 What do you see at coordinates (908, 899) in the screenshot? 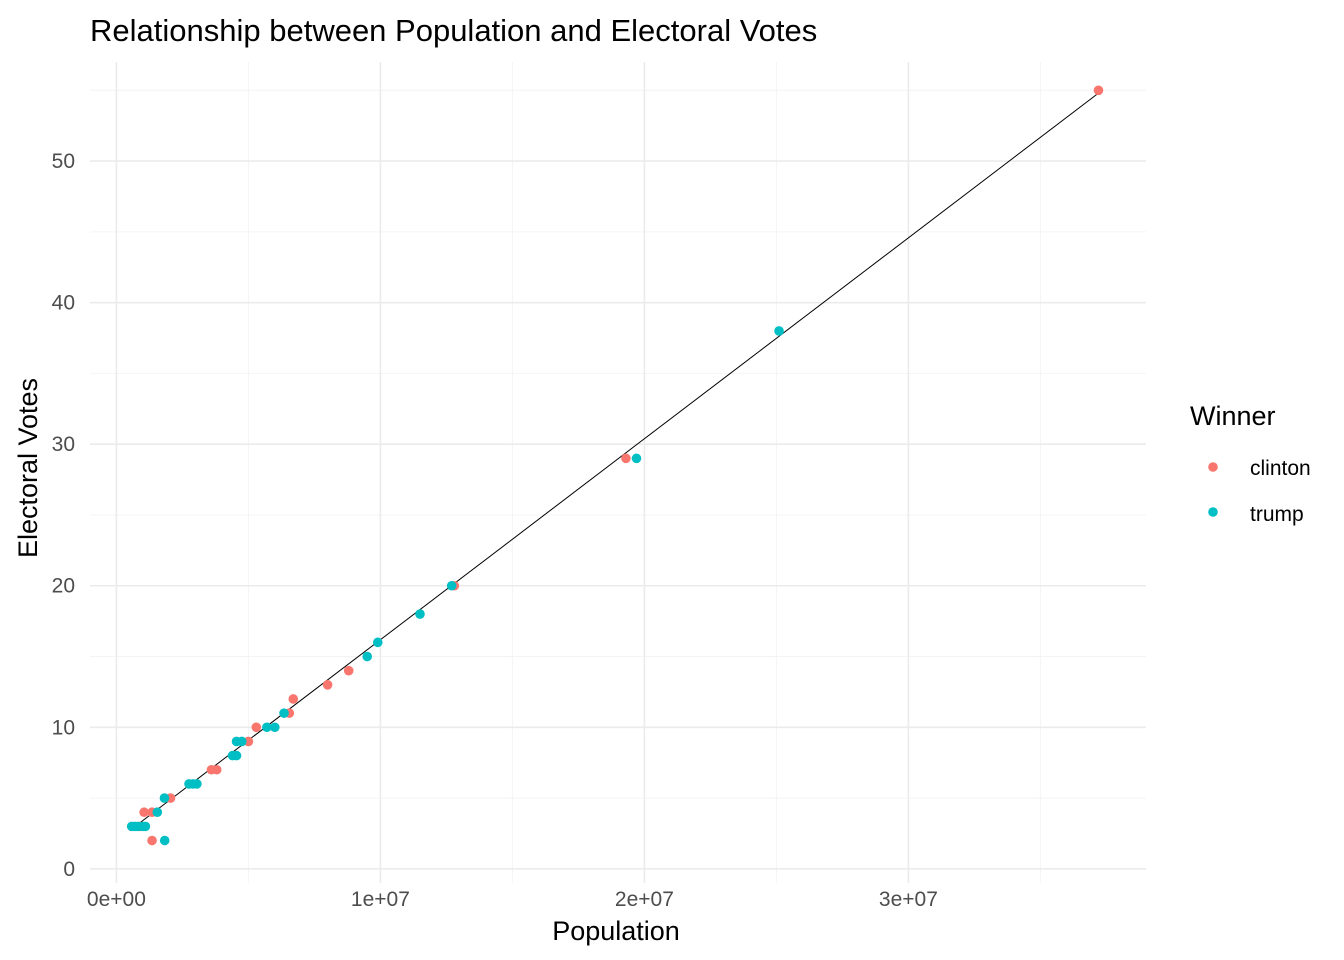
I see `x-tick-label: 3e+07` at bounding box center [908, 899].